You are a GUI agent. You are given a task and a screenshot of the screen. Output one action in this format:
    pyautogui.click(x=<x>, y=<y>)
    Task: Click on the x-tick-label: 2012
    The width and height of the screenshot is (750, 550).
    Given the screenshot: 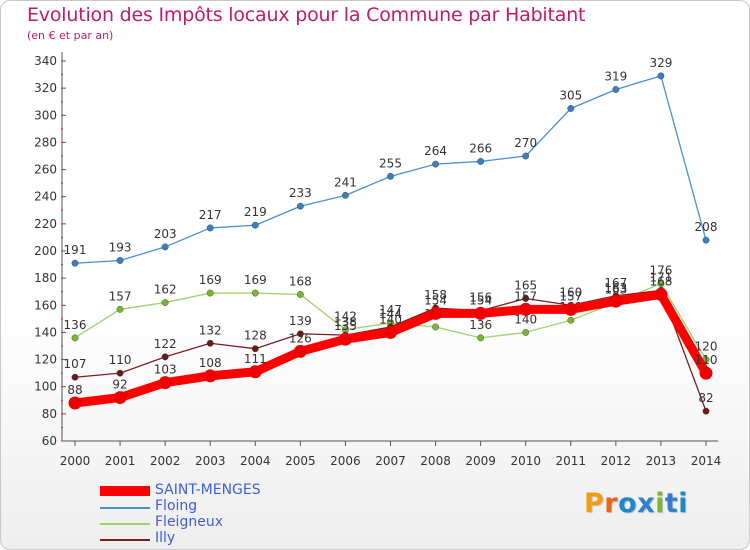 What is the action you would take?
    pyautogui.click(x=616, y=461)
    